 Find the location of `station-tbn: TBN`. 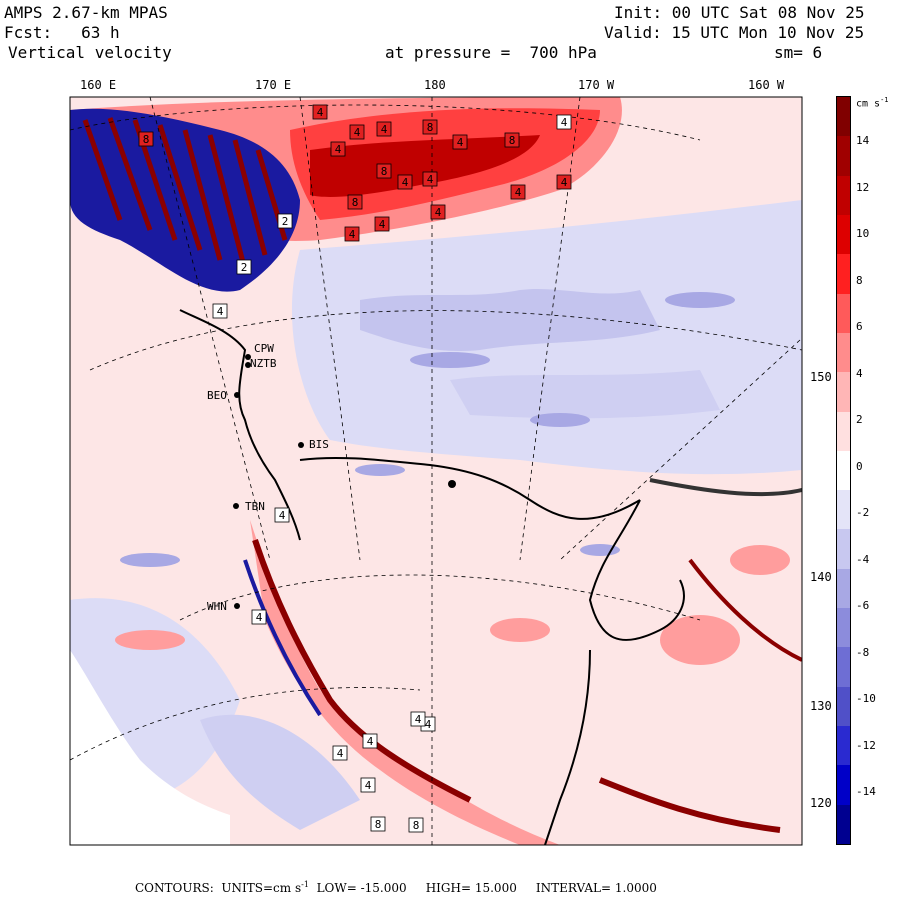

station-tbn: TBN is located at coordinates (255, 506).